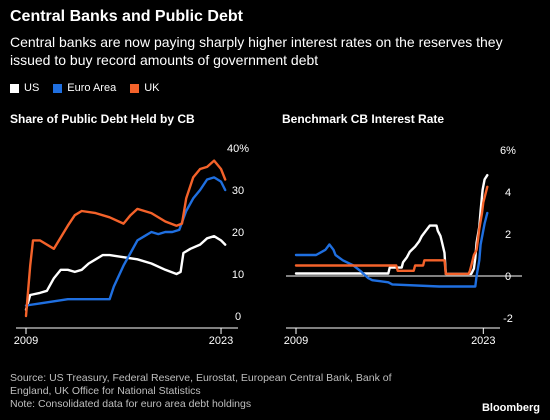 This screenshot has width=550, height=420. Describe the element at coordinates (58, 88) in the screenshot. I see `legend-swatch-euro-area` at that location.